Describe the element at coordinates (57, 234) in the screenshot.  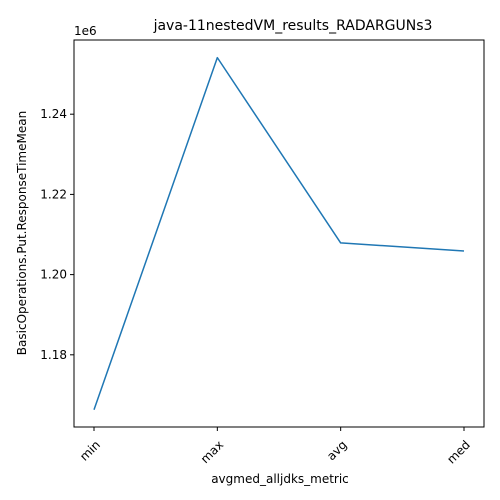
I see `y-axis: 1.18 1.20 1.22 1.24` at that location.